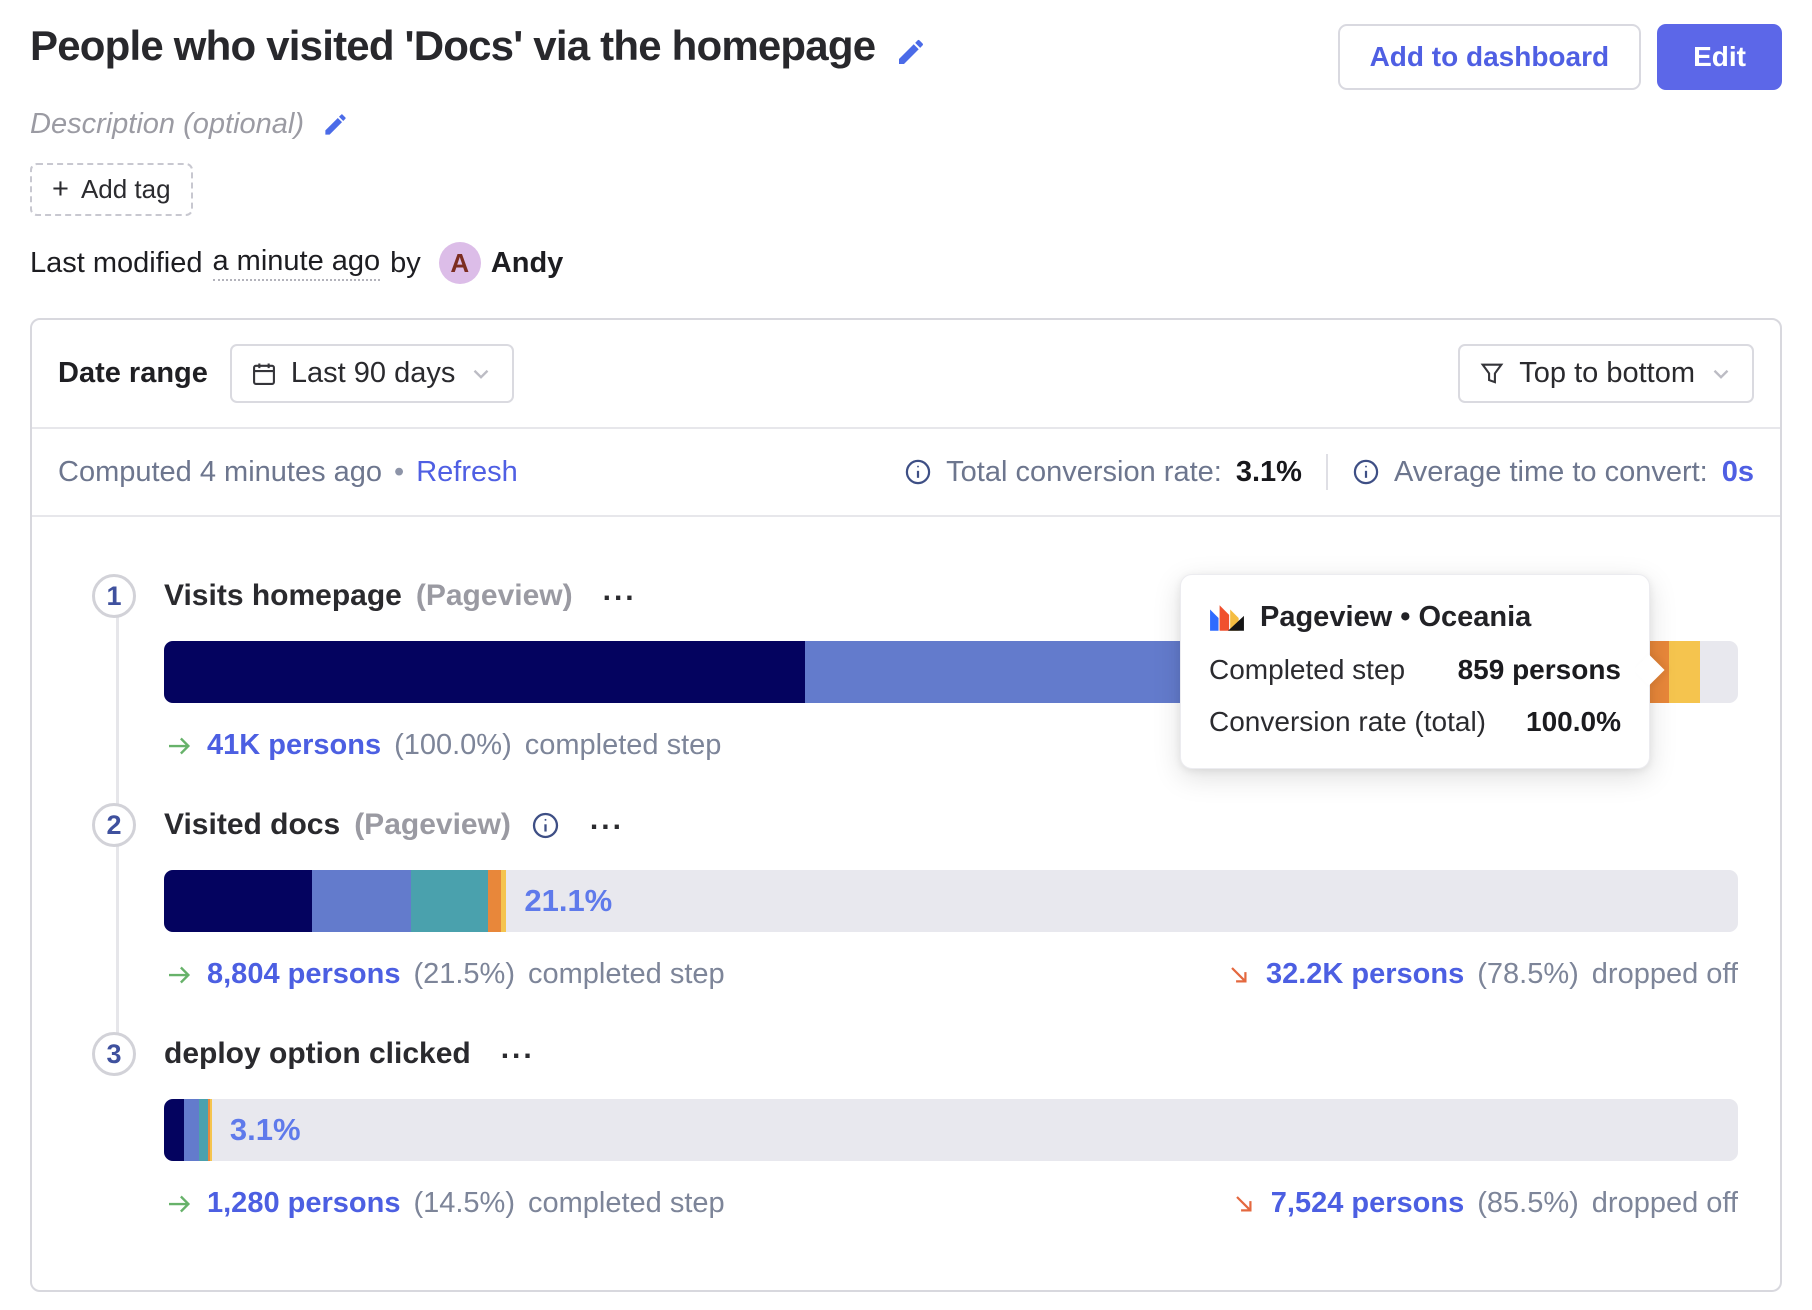 The height and width of the screenshot is (1310, 1812). Describe the element at coordinates (951, 1130) in the screenshot. I see `funnel-bar-step-3: 3.1%` at that location.